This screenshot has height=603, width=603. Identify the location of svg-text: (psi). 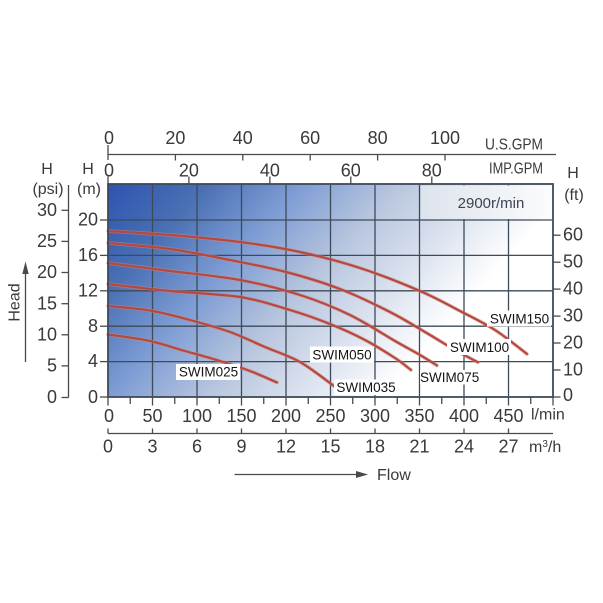
(47, 189).